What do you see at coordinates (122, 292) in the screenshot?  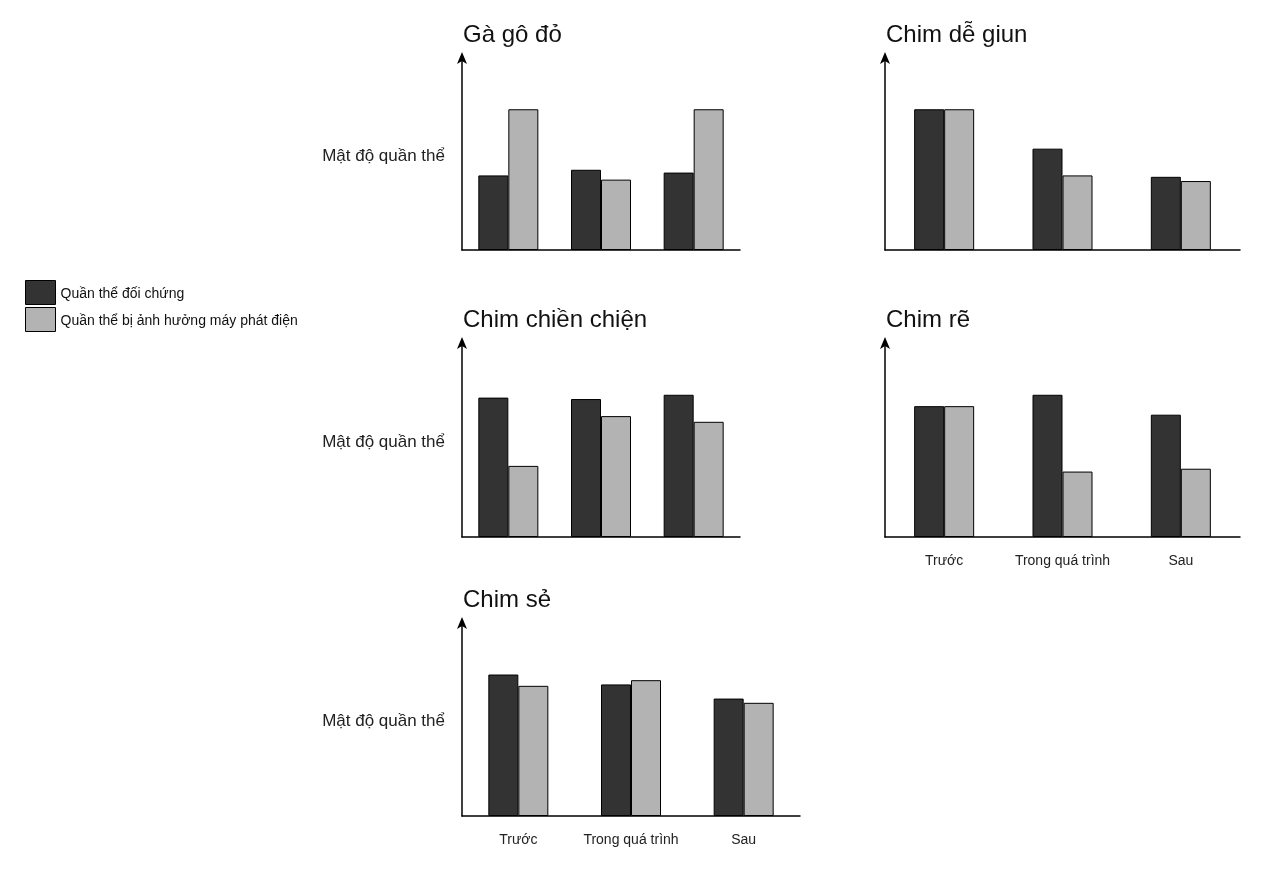 I see `legend-label: Quần thể đối chứng` at bounding box center [122, 292].